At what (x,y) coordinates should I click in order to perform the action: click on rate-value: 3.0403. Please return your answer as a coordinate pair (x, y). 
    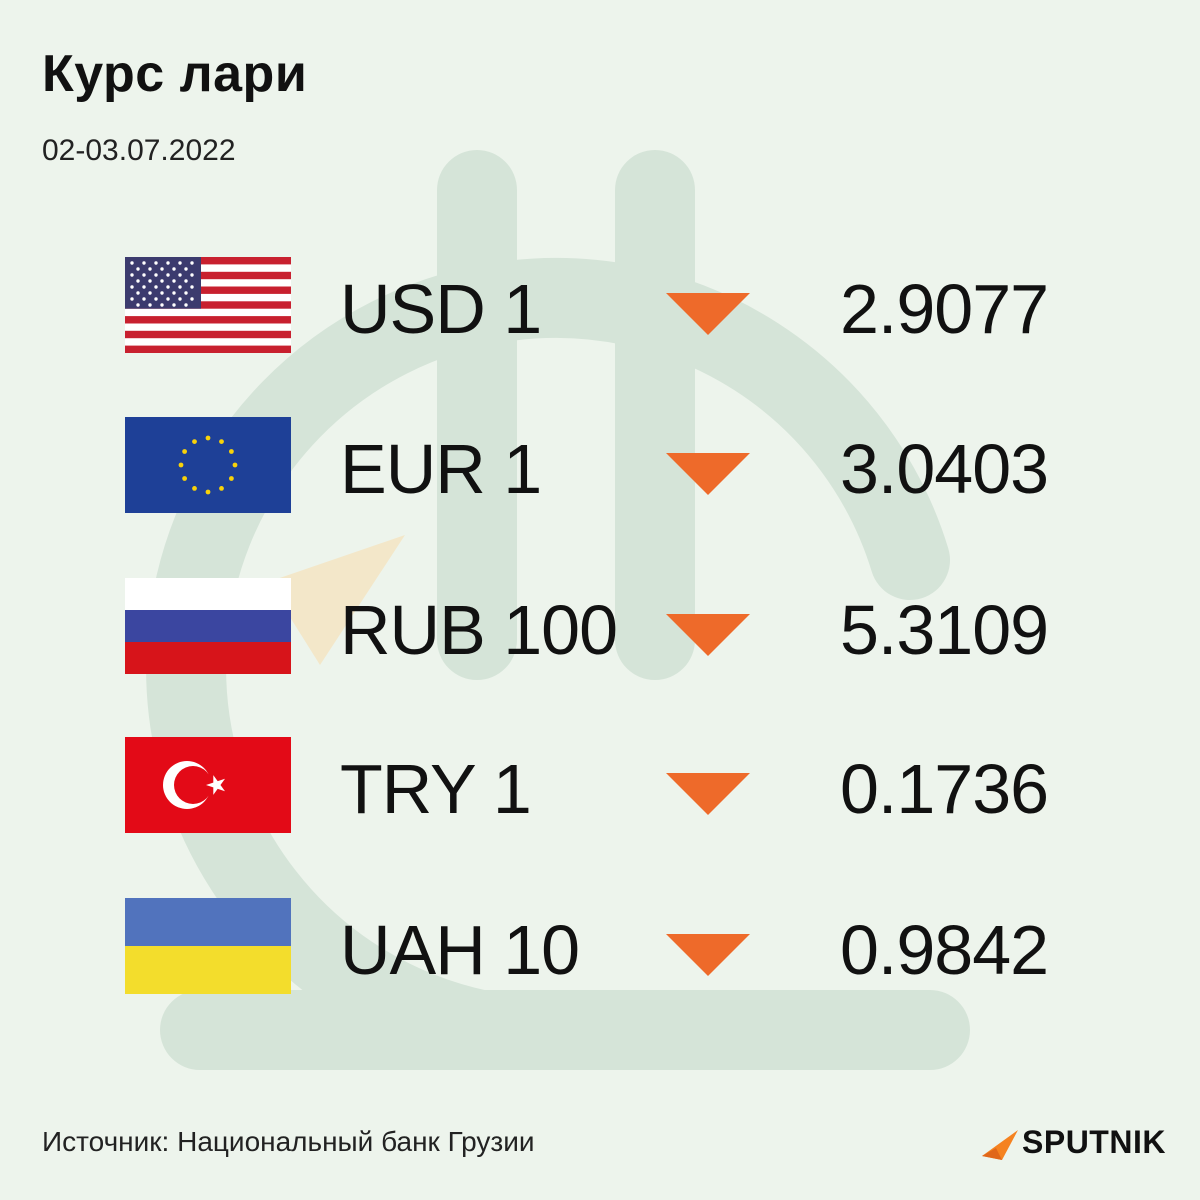
    Looking at the image, I should click on (944, 469).